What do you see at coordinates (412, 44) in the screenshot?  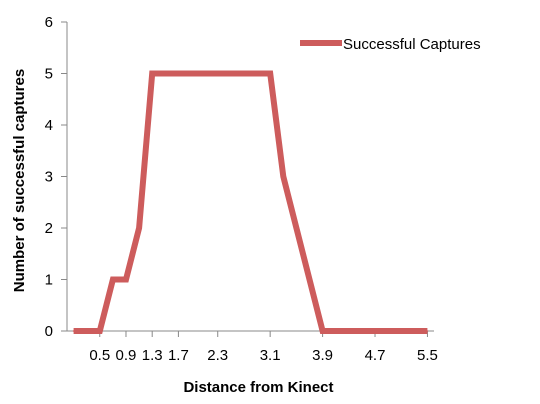 I see `legend-label: Successful Captures` at bounding box center [412, 44].